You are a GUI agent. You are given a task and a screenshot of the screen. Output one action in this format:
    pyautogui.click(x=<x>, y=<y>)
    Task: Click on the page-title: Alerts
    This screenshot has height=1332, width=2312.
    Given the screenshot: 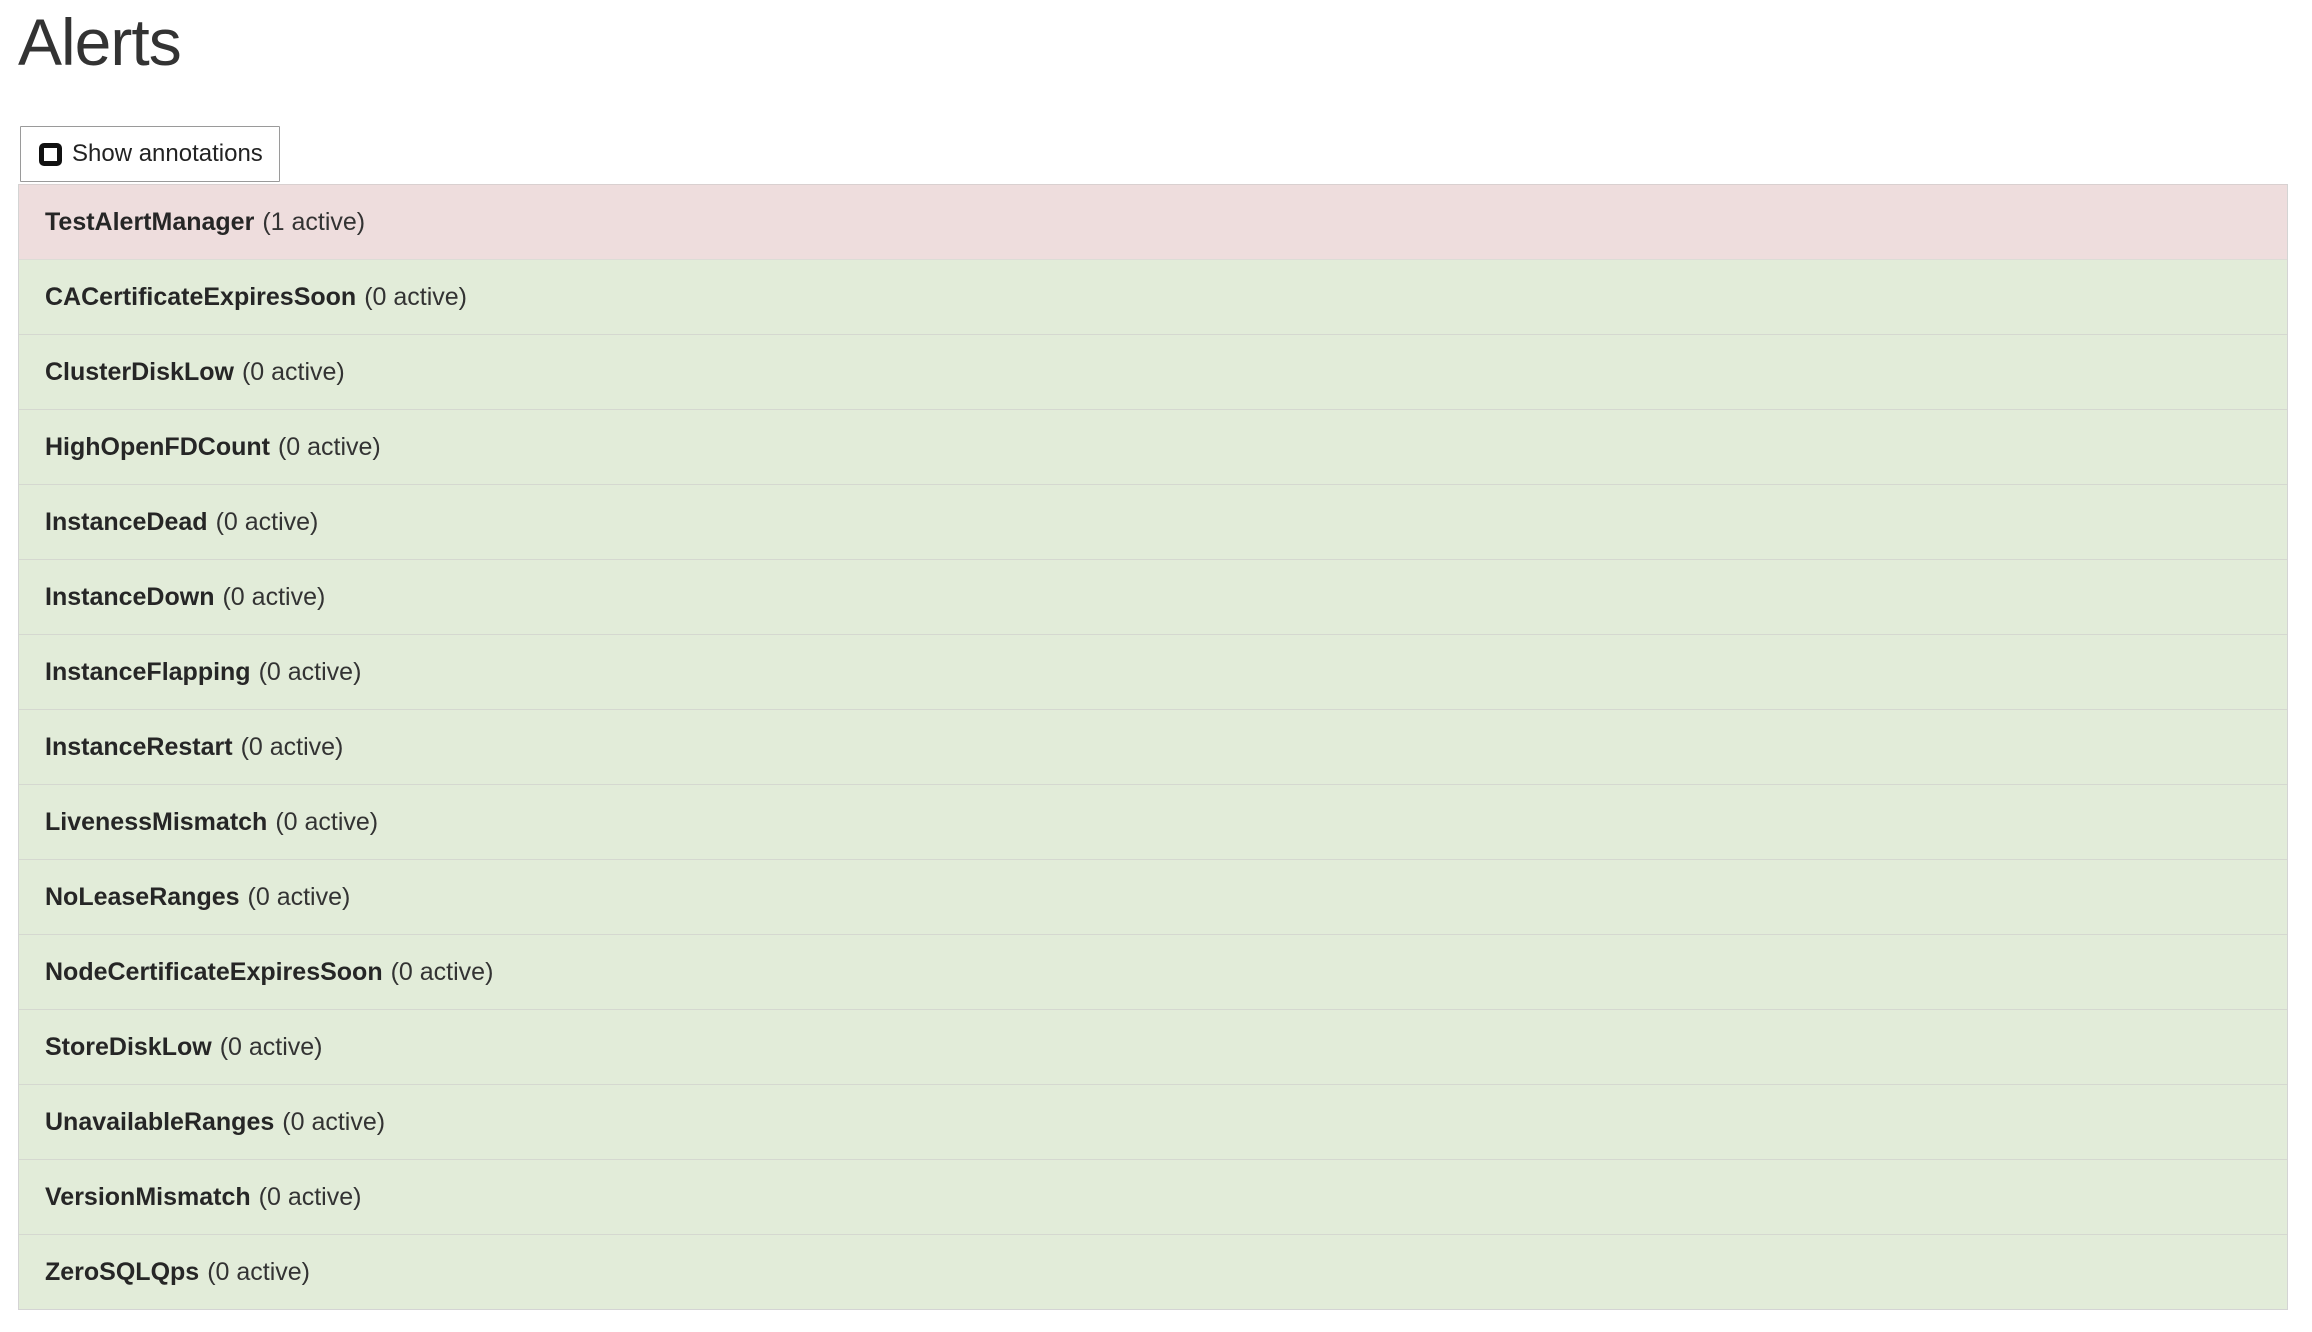 What is the action you would take?
    pyautogui.click(x=100, y=42)
    